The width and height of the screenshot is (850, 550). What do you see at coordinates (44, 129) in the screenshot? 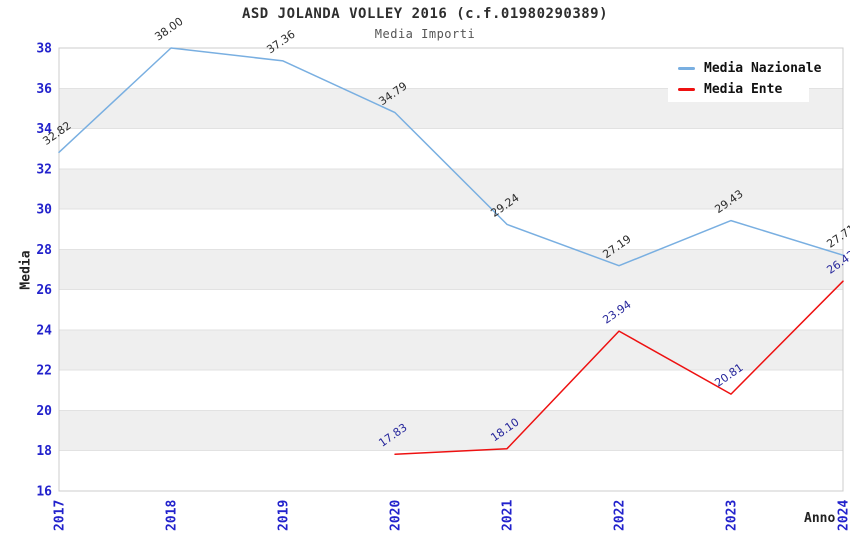
I see `y-tick-label: 34` at bounding box center [44, 129].